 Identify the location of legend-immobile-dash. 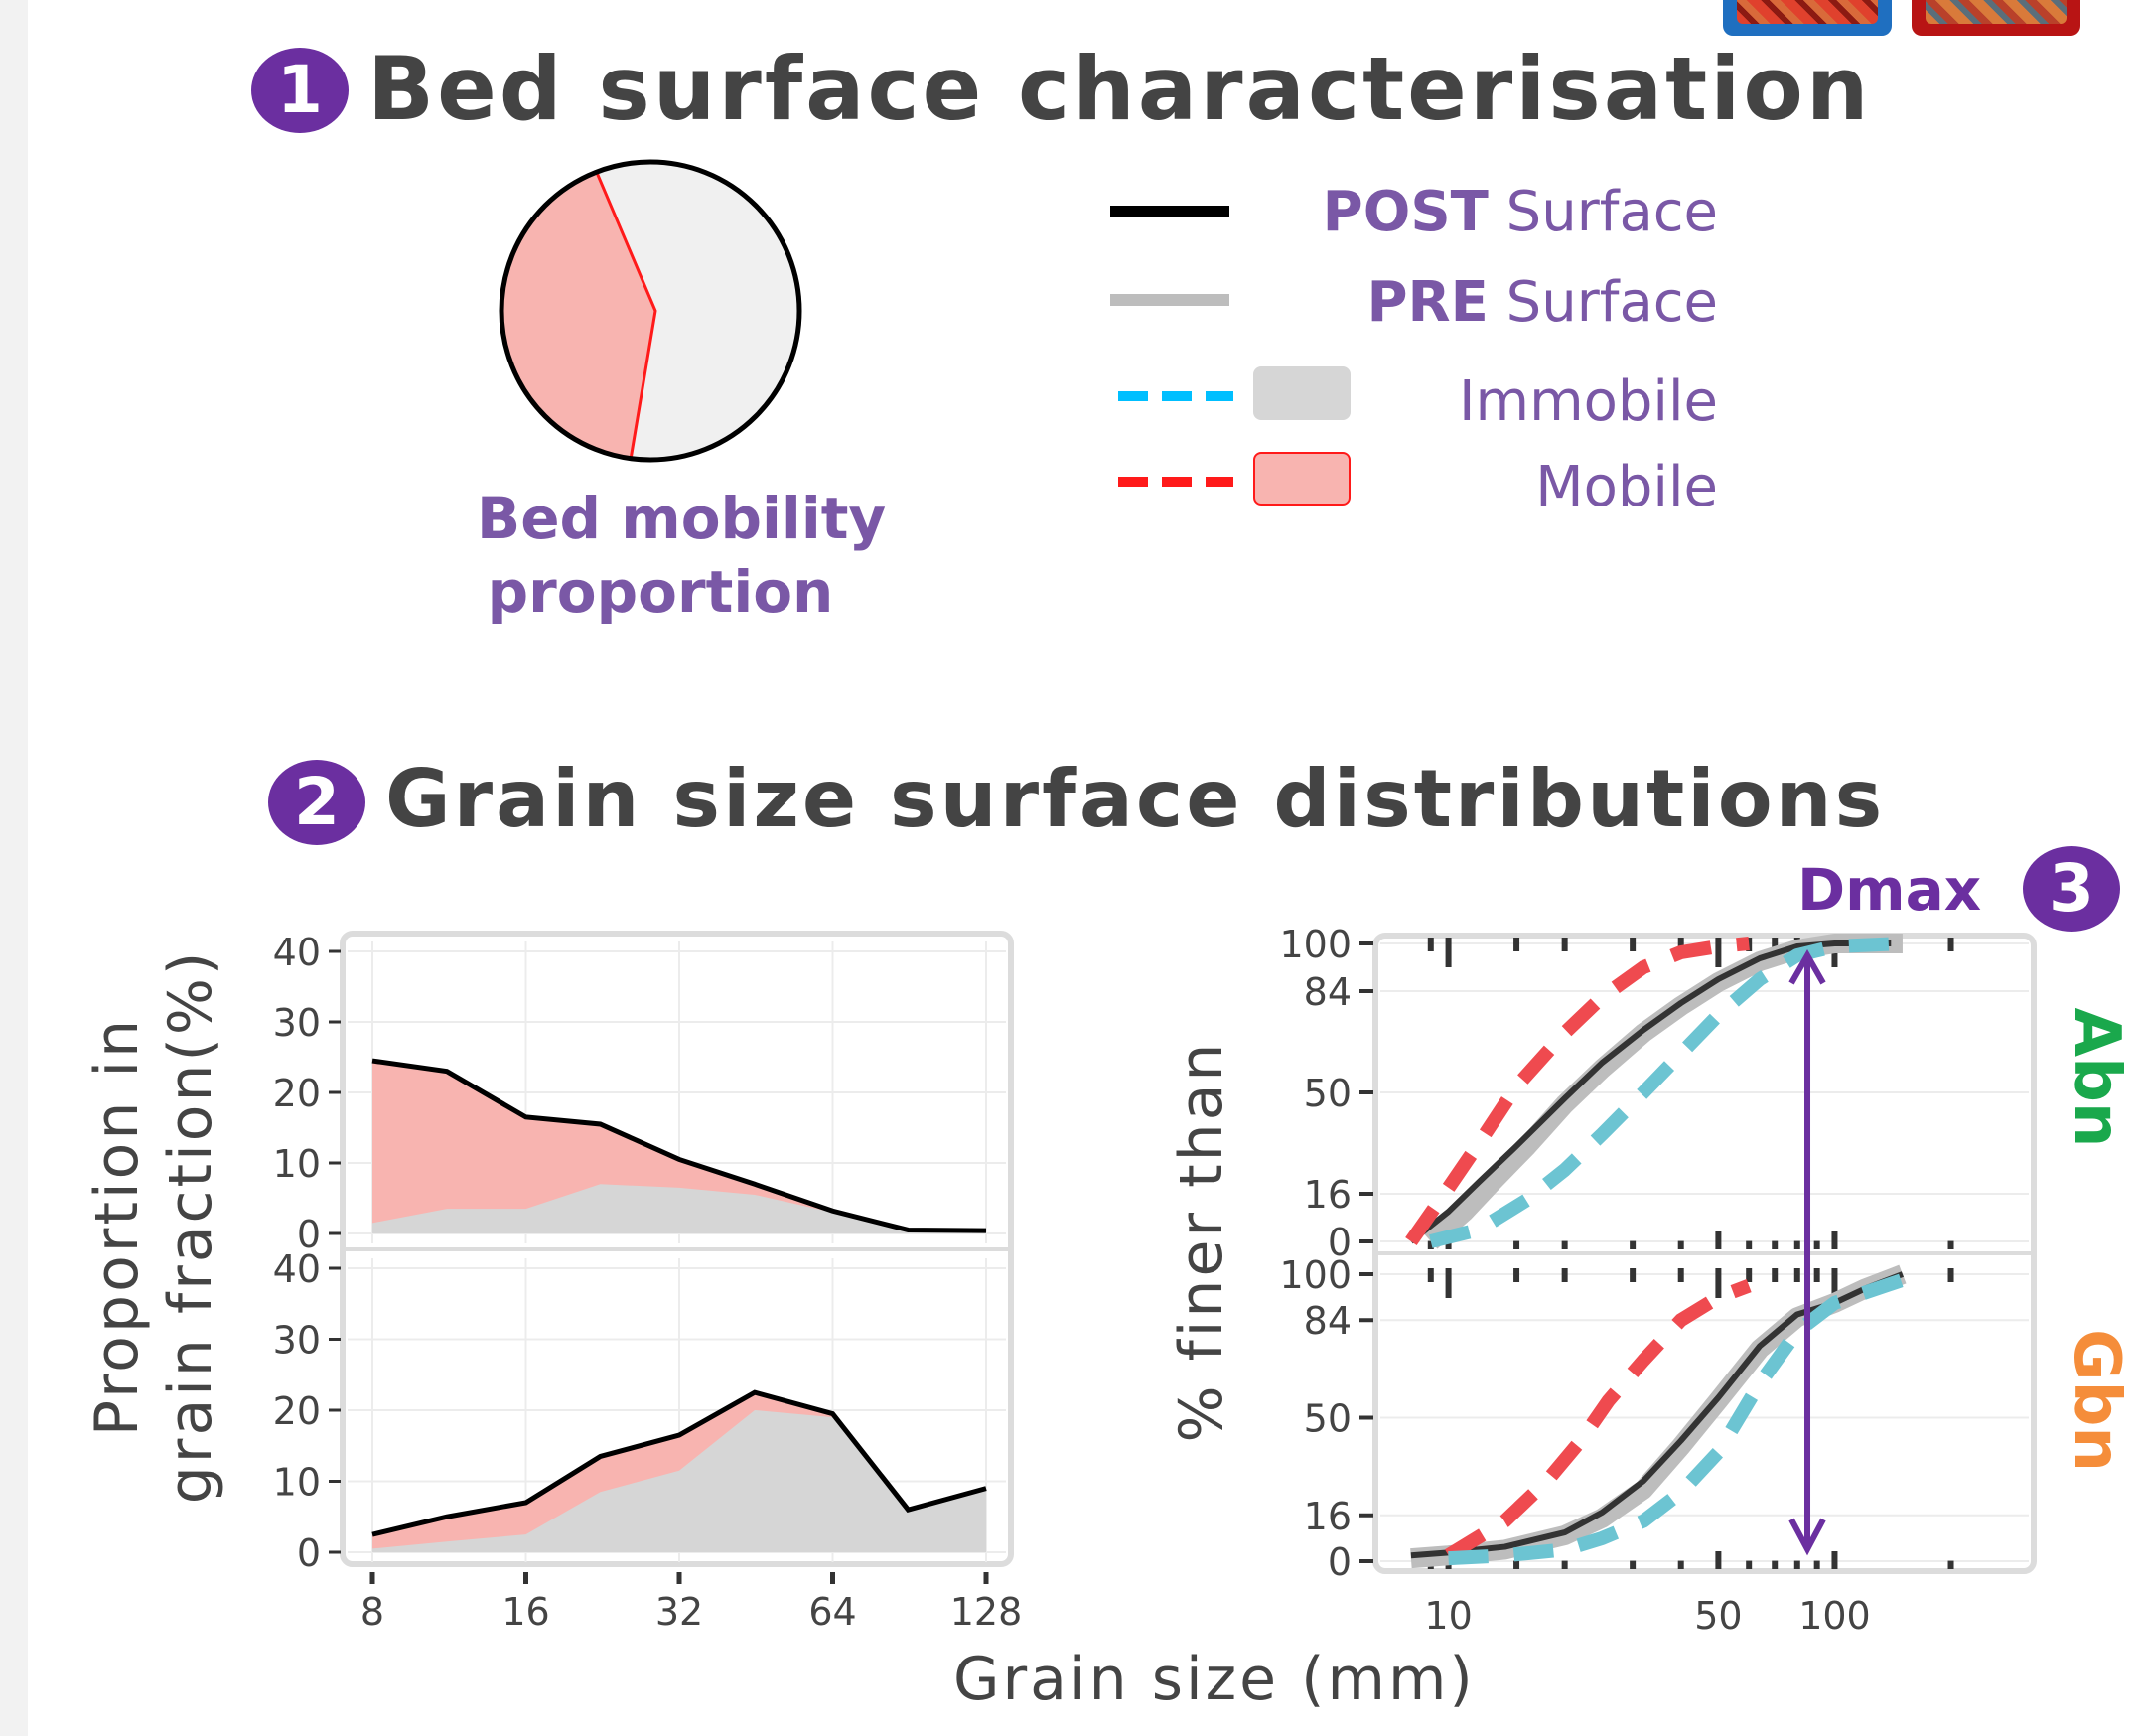
(1175, 396).